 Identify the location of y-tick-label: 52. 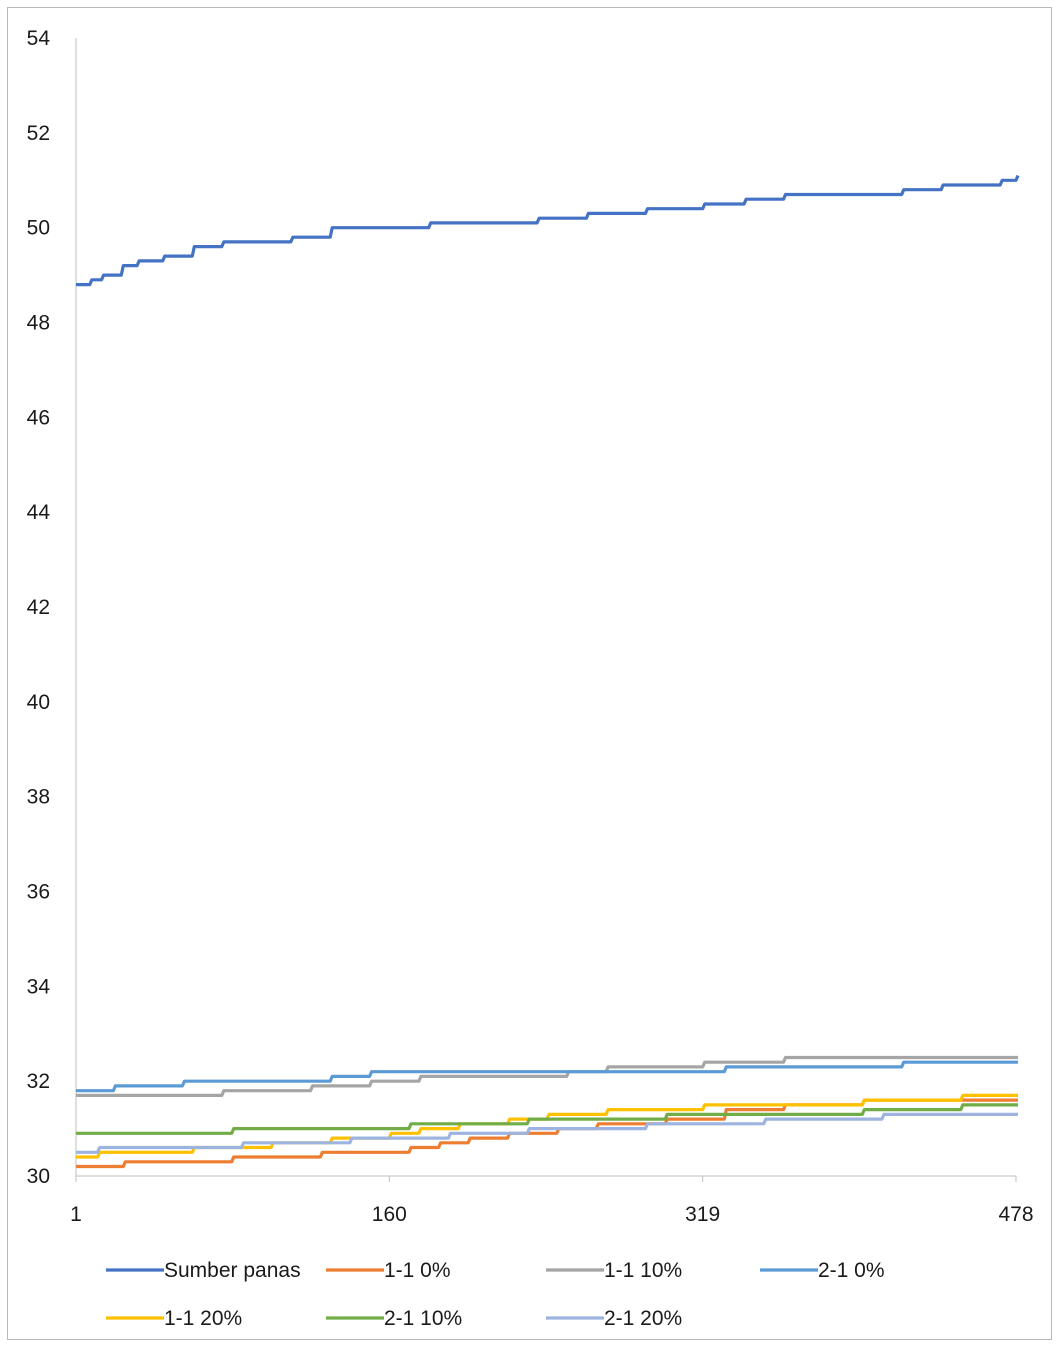
(38, 133).